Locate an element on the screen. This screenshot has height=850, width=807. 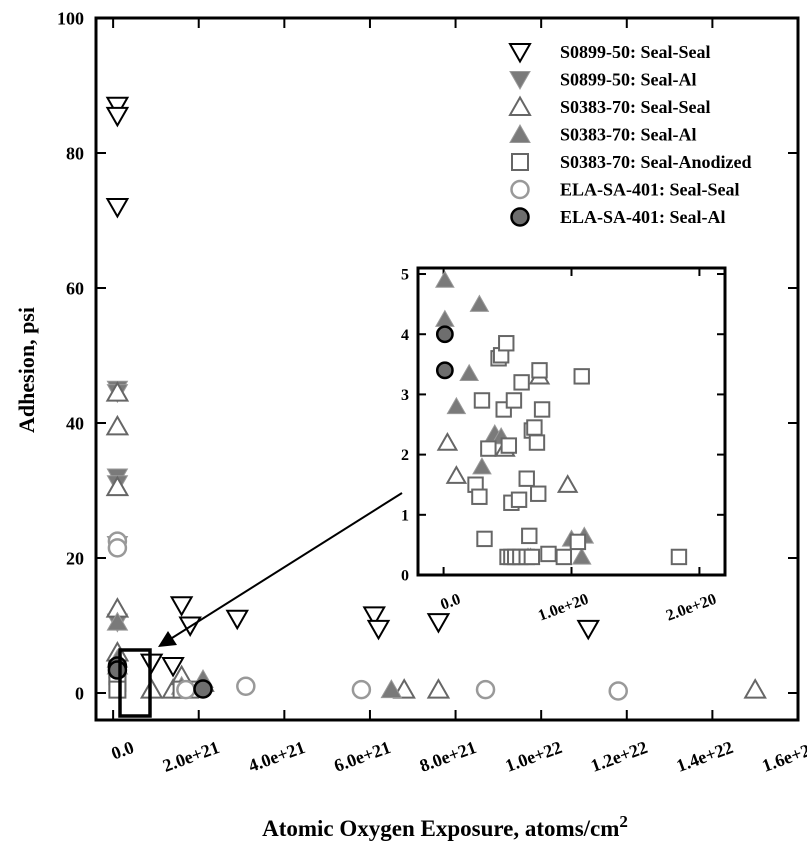
y-tick-label: 60 is located at coordinates (75, 288).